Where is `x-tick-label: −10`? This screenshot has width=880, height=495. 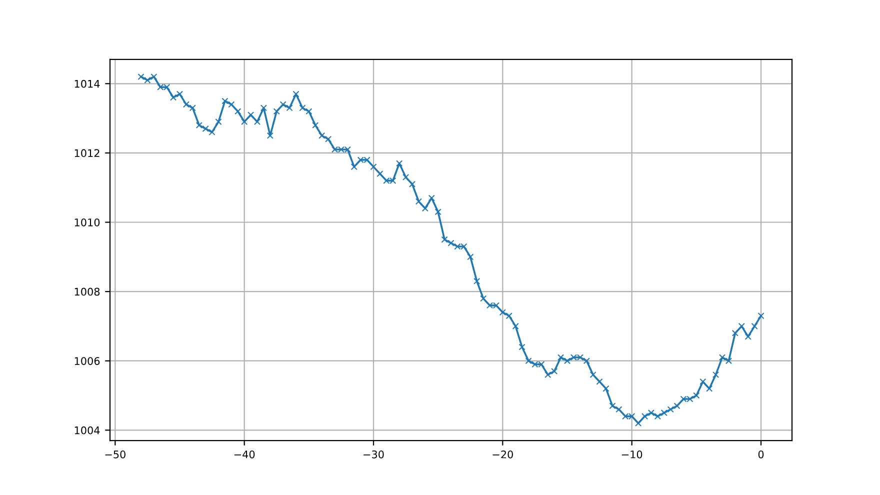
x-tick-label: −10 is located at coordinates (632, 454).